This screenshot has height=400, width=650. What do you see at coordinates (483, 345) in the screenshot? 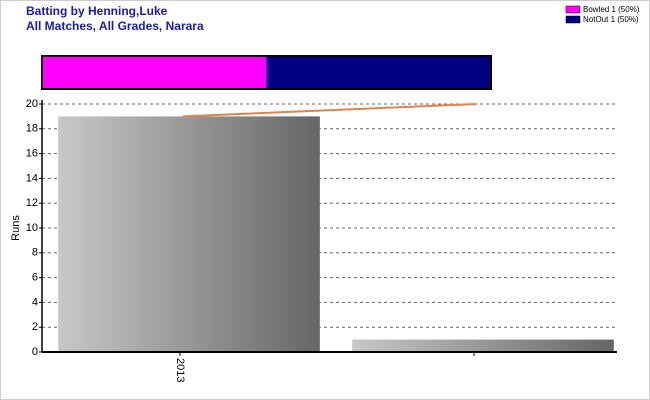
I see `bar` at bounding box center [483, 345].